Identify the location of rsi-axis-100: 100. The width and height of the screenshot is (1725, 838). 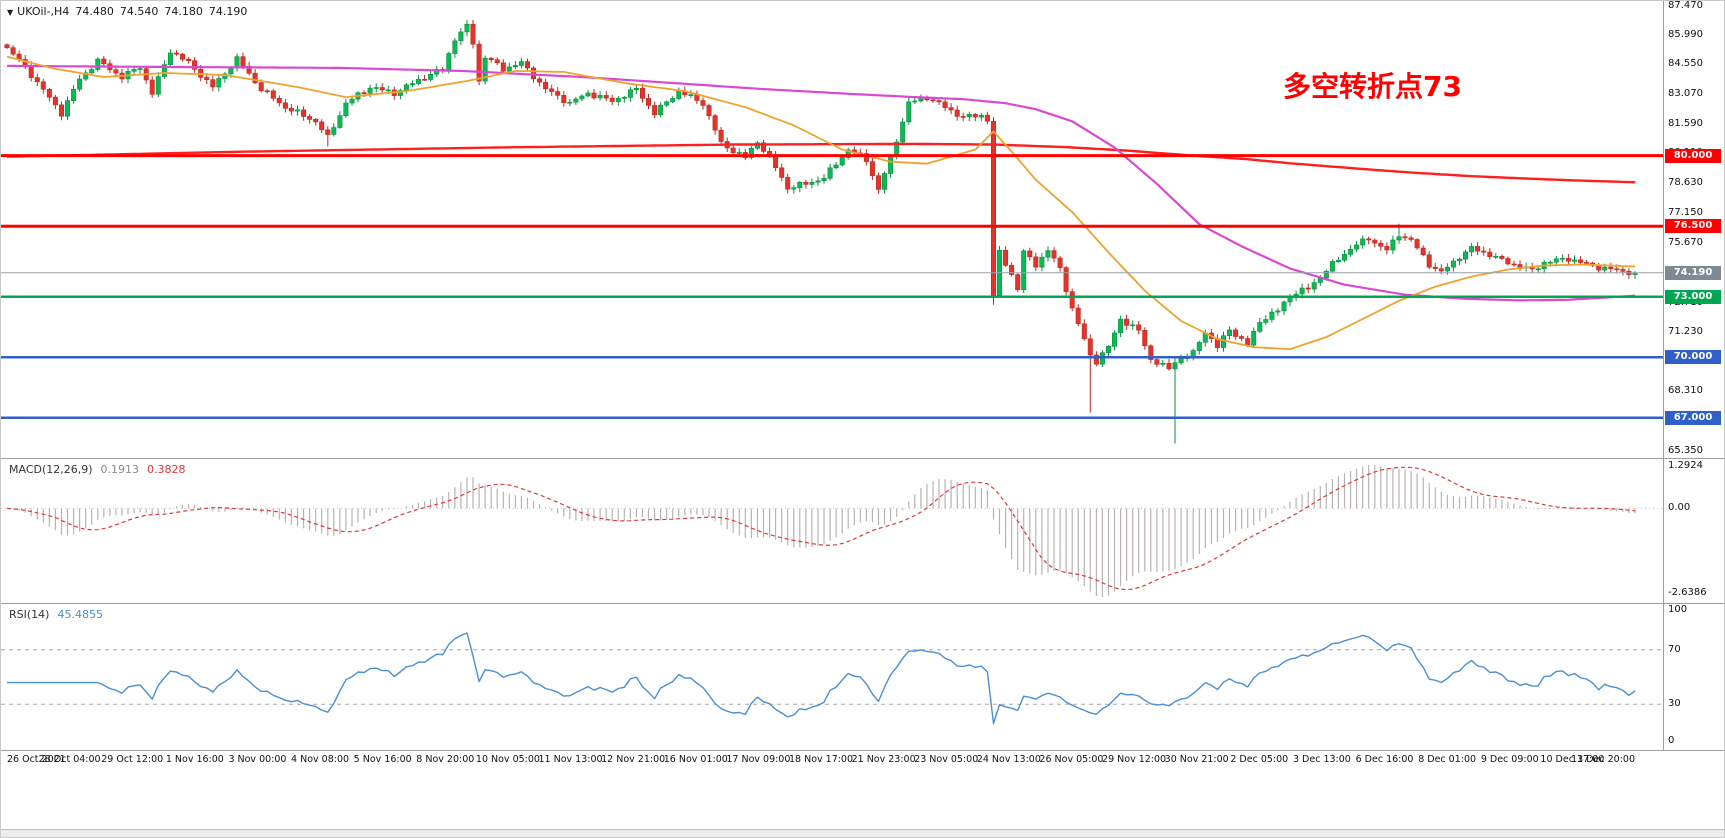
(1678, 609).